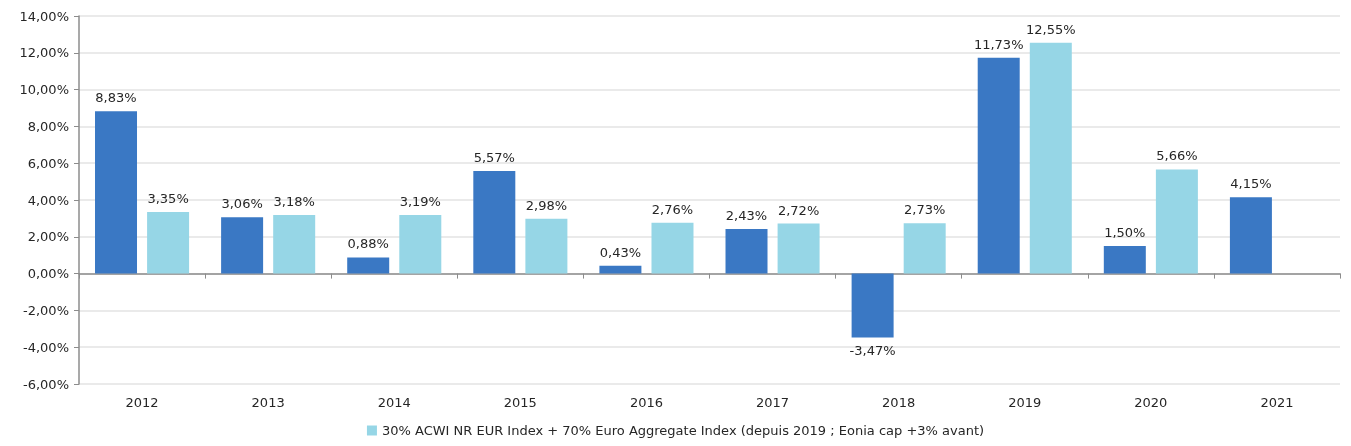 Image resolution: width=1351 pixels, height=446 pixels. What do you see at coordinates (48, 274) in the screenshot?
I see `y-tick-label: 0,00%` at bounding box center [48, 274].